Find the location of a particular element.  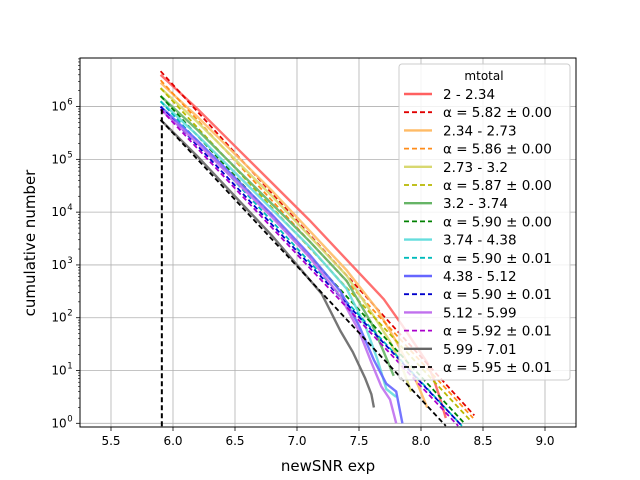

legend-label: 2.34 - 2.73 is located at coordinates (480, 131).